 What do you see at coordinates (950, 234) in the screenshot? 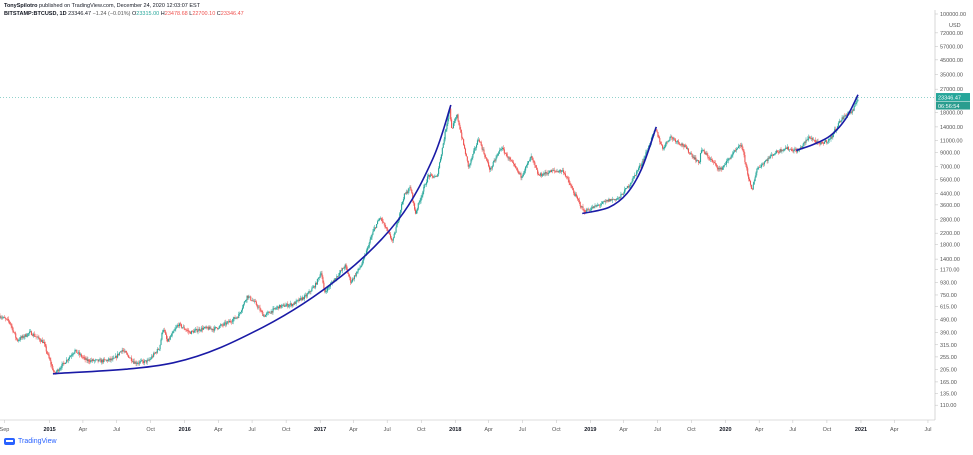
I see `y-tick-label-15: 2200.00` at bounding box center [950, 234].